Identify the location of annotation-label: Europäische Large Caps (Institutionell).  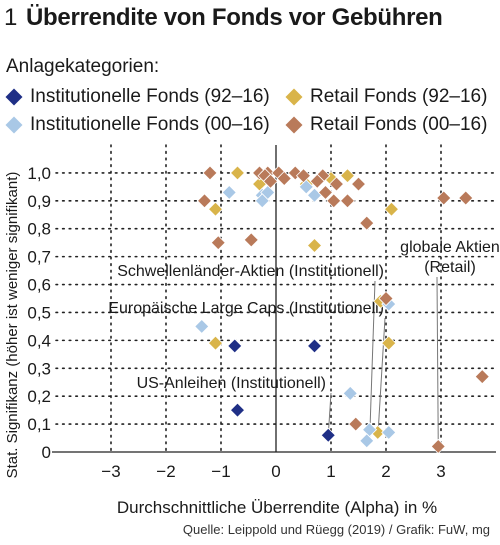
(246, 308).